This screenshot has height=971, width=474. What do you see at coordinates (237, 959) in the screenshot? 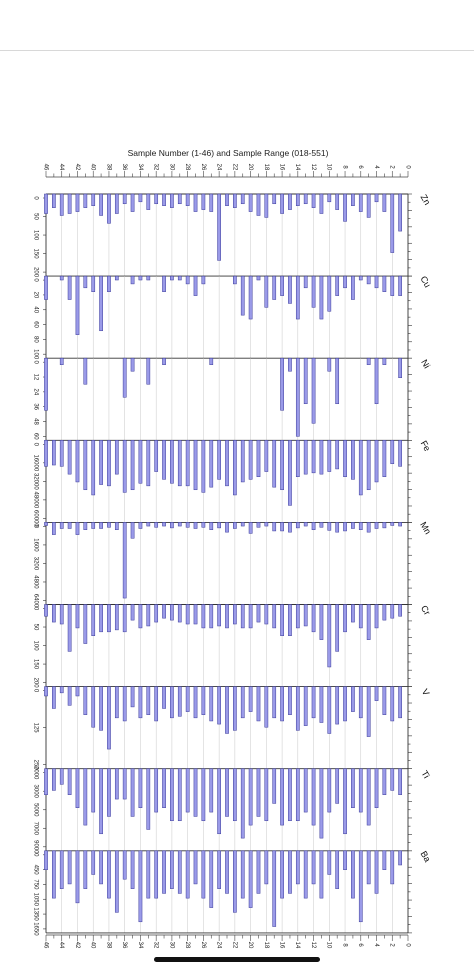
I see `home-indicator` at bounding box center [237, 959].